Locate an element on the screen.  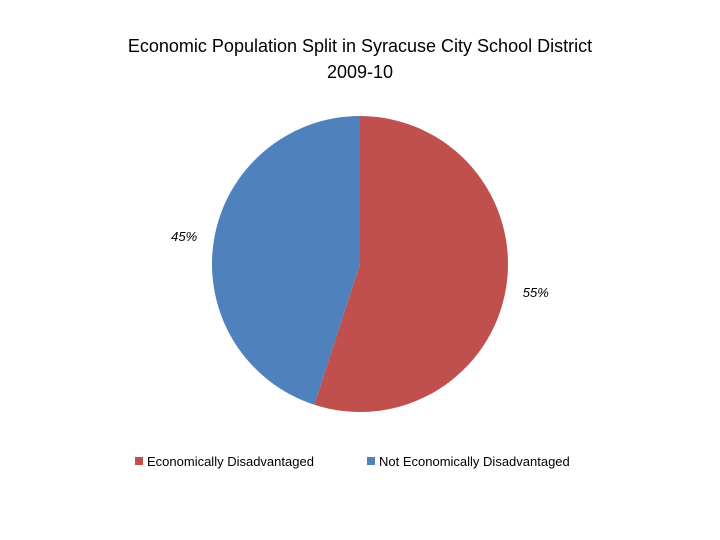
legend-label-0: Economically Disadvantaged is located at coordinates (230, 461).